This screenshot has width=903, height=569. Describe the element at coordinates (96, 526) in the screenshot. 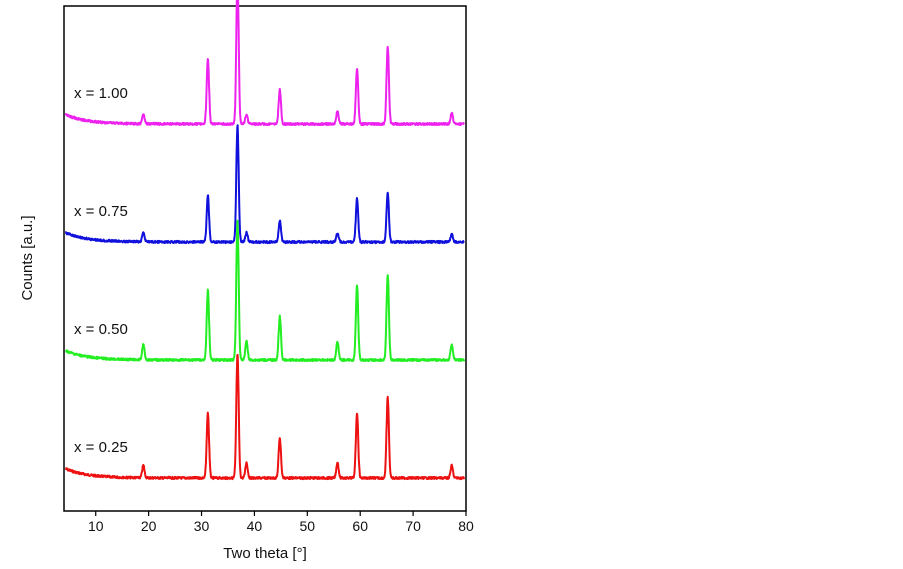

I see `x-tick-label: 10` at that location.